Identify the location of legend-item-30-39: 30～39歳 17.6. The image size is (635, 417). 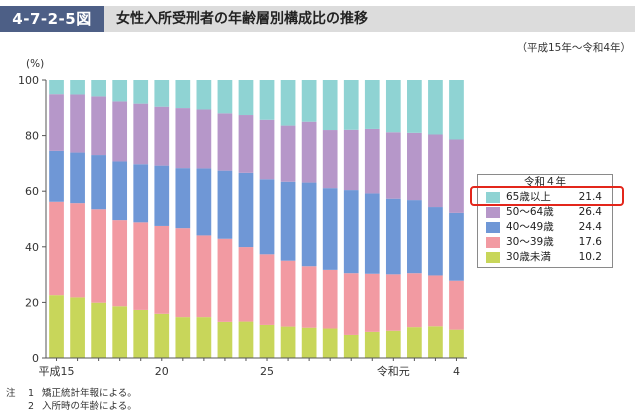
(548, 242).